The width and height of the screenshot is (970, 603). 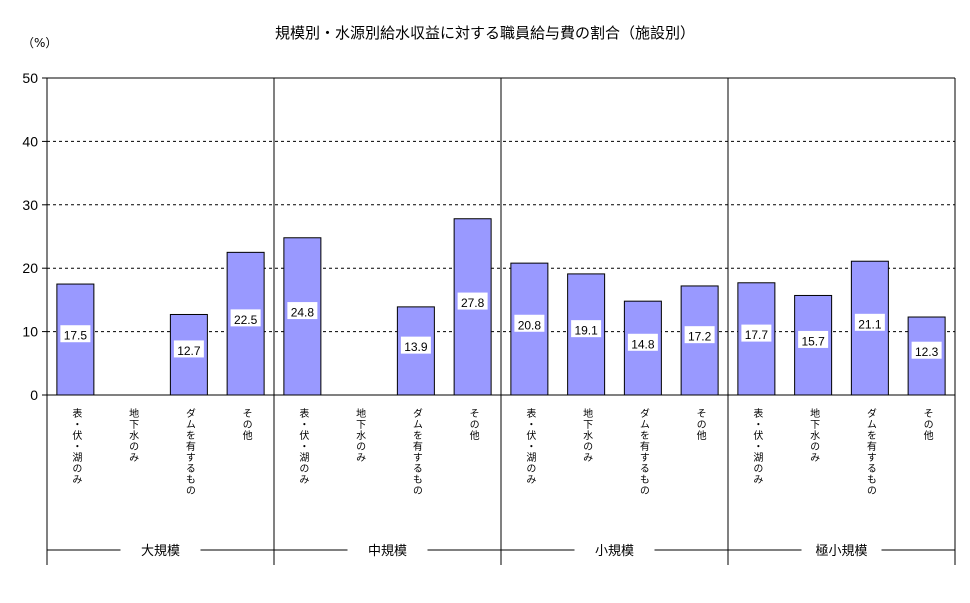 I want to click on data-label: 14.8, so click(x=643, y=344).